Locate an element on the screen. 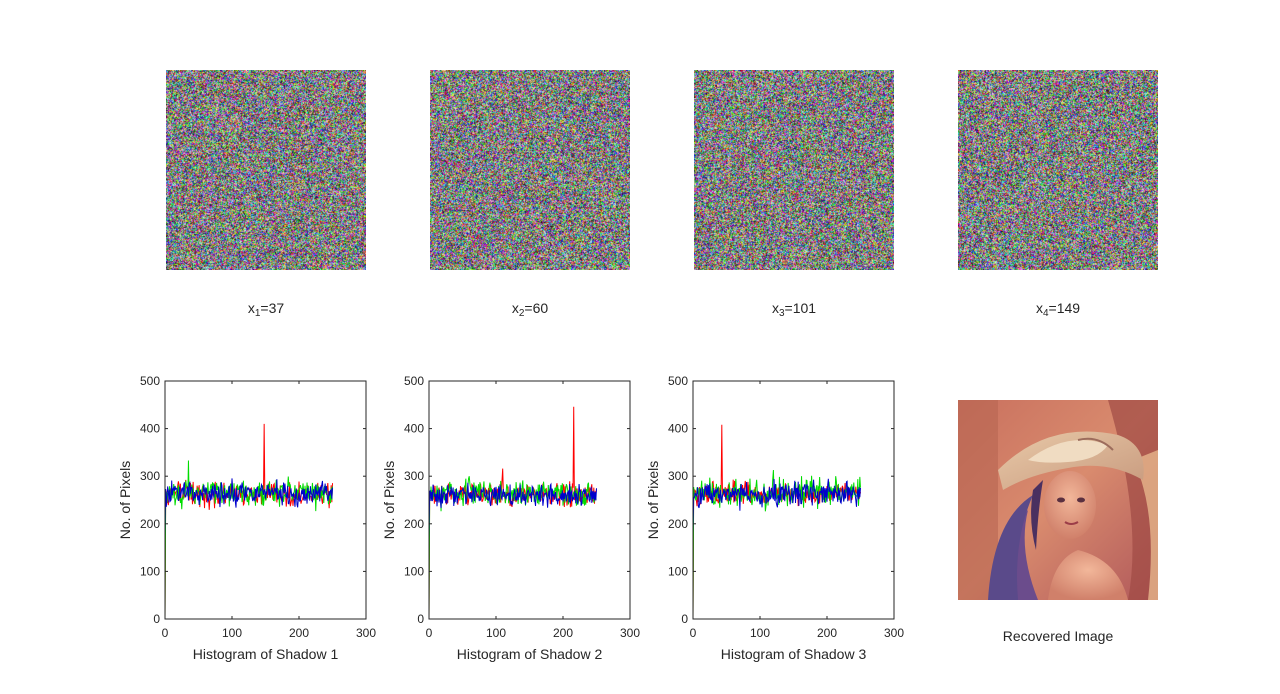  x-axis-label: Histogram of Shadow 1 is located at coordinates (266, 654).